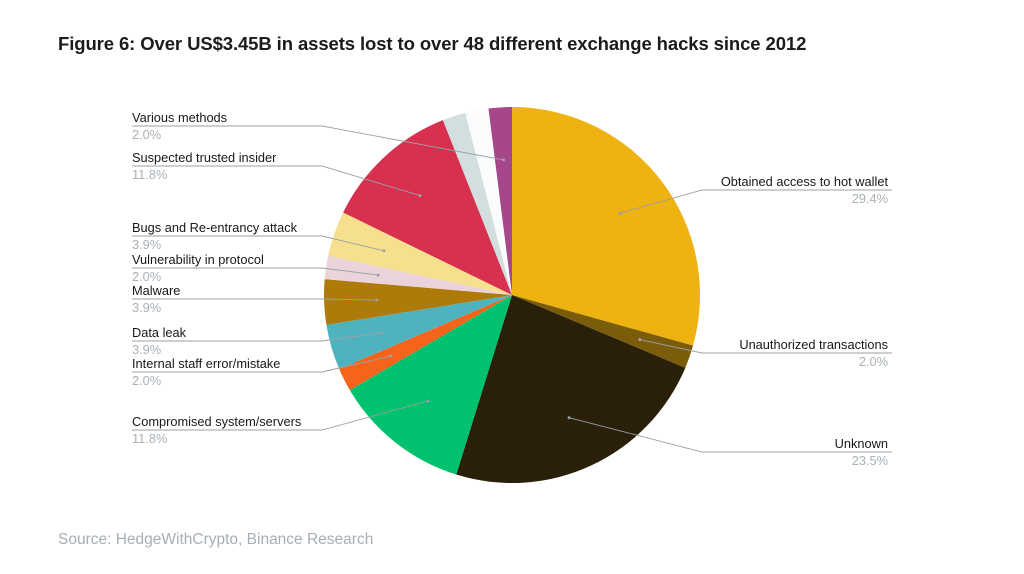 The height and width of the screenshot is (574, 1024). Describe the element at coordinates (869, 198) in the screenshot. I see `callout-value: 29.4%` at that location.